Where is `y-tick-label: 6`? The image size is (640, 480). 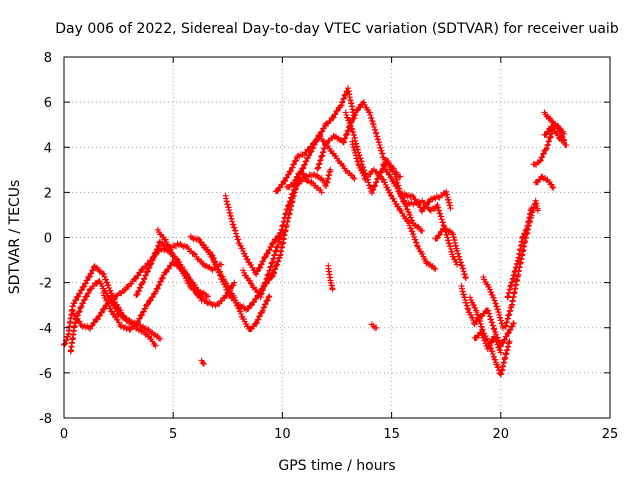
y-tick-label: 6 is located at coordinates (48, 103).